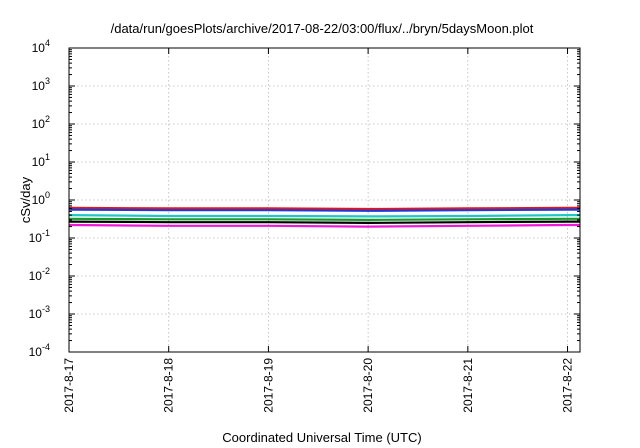  What do you see at coordinates (468, 385) in the screenshot?
I see `x-tick-label: 2017-8-21` at bounding box center [468, 385].